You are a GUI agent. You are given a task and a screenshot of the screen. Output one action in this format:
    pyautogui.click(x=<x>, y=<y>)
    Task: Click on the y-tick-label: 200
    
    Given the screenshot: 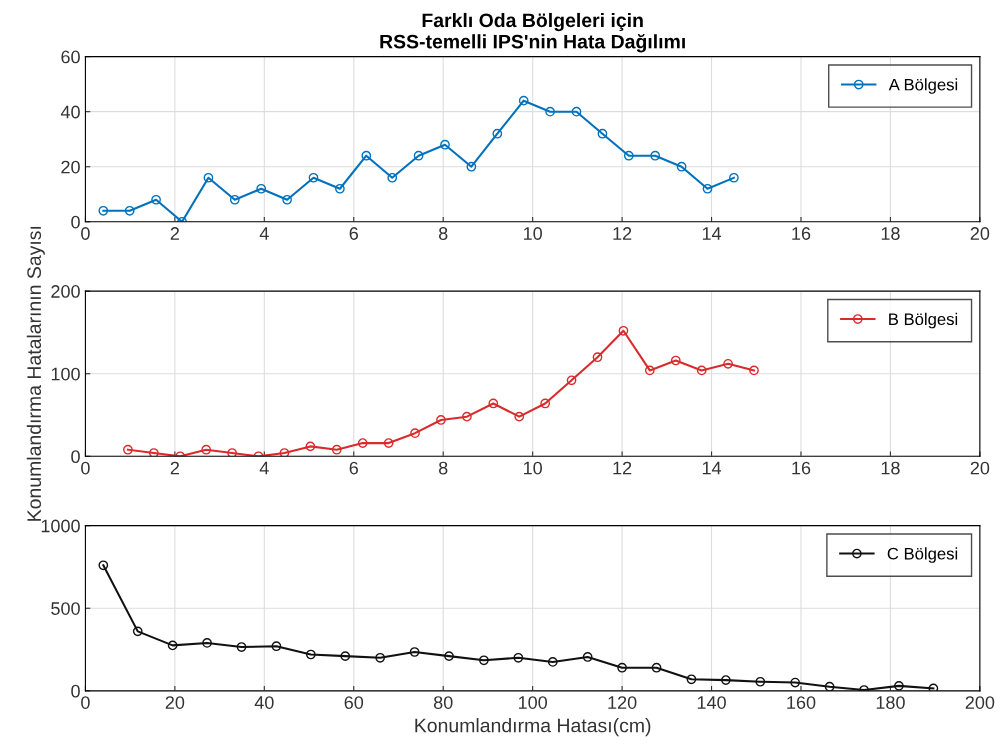 What is the action you would take?
    pyautogui.click(x=65, y=291)
    